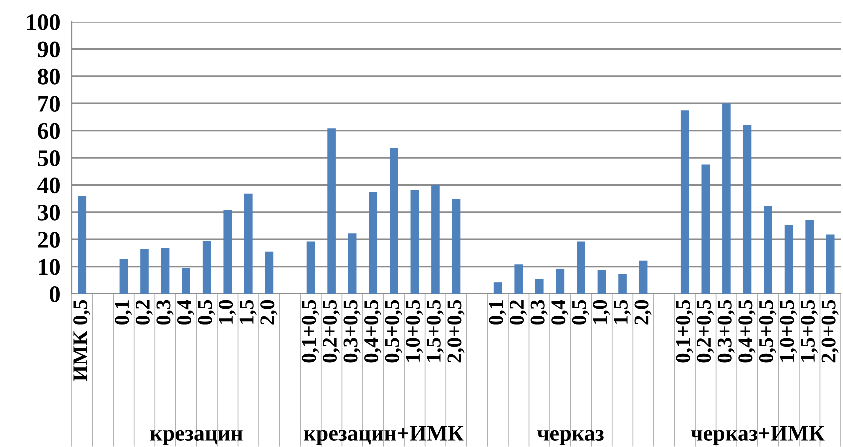  I want to click on y-tick-label: 40, so click(49, 186).